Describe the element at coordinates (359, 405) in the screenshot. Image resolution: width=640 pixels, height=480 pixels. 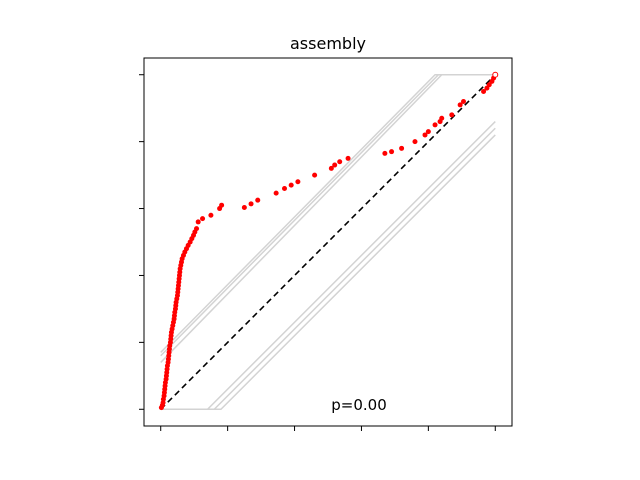
I see `p-value-annotation: p=0.00` at that location.